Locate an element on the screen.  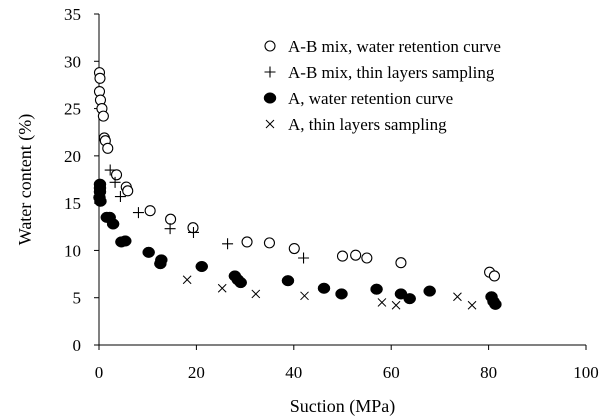
y-tick-label: 20 is located at coordinates (72, 156).